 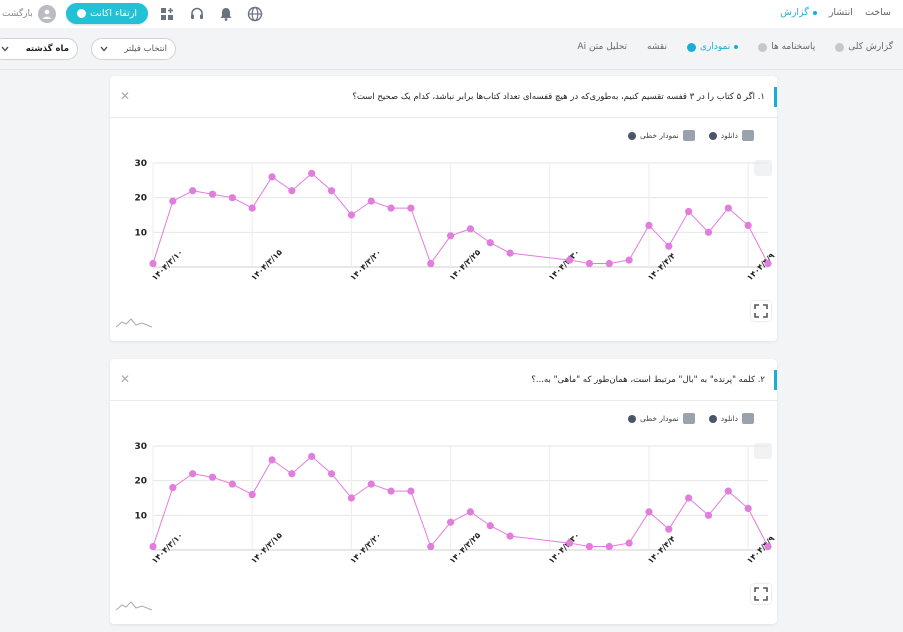 I want to click on tab-map-label: نقشه, so click(x=657, y=47).